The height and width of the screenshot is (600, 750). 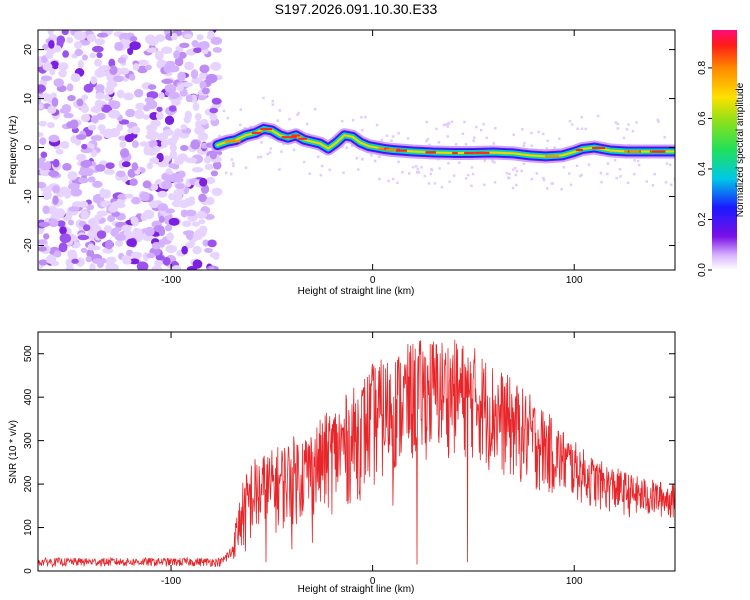 What do you see at coordinates (28, 99) in the screenshot?
I see `spectrogram-ytick-label: 10` at bounding box center [28, 99].